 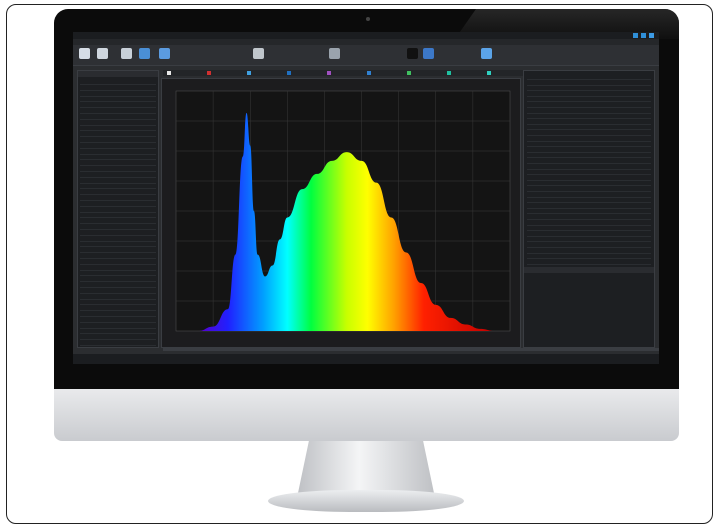 I want to click on status-bar, so click(x=366, y=359).